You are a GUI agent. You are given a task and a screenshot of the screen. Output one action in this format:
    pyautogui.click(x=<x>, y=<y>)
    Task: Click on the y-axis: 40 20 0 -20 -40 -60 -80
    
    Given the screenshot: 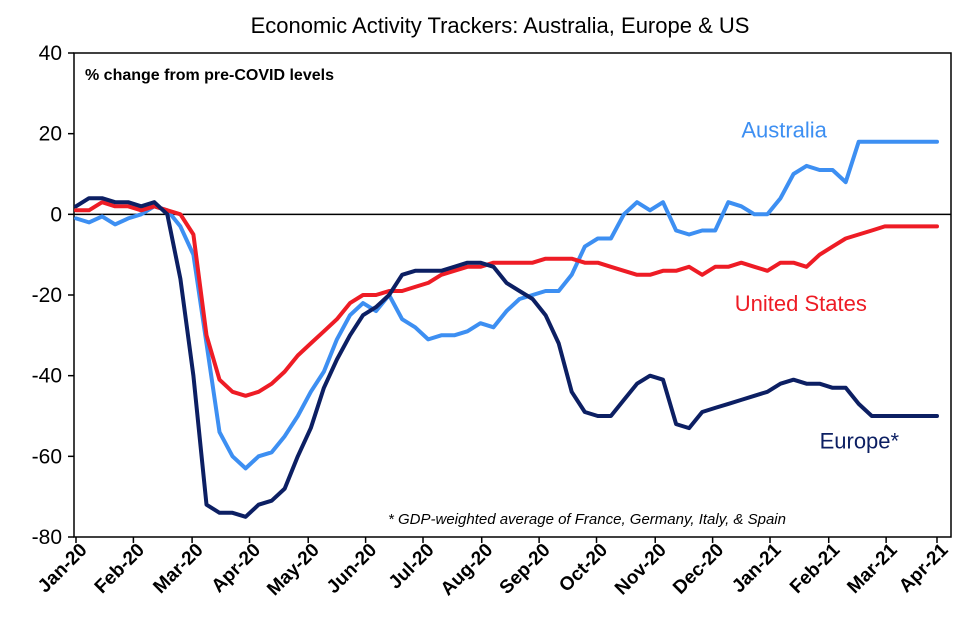 What is the action you would take?
    pyautogui.click(x=53, y=295)
    